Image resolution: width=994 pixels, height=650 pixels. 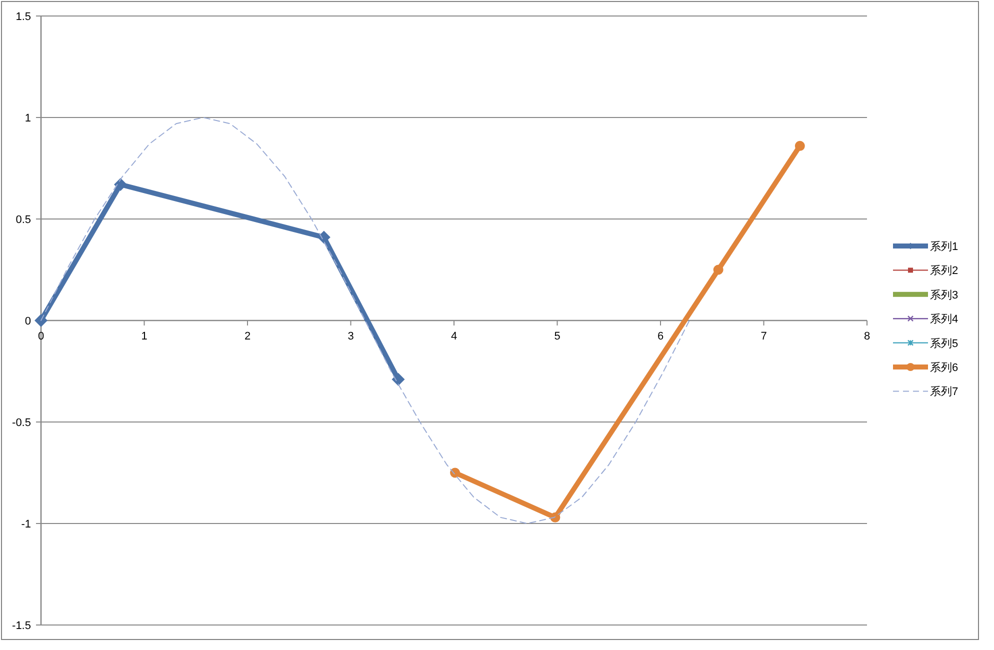 I want to click on xtick: 5, so click(x=557, y=336).